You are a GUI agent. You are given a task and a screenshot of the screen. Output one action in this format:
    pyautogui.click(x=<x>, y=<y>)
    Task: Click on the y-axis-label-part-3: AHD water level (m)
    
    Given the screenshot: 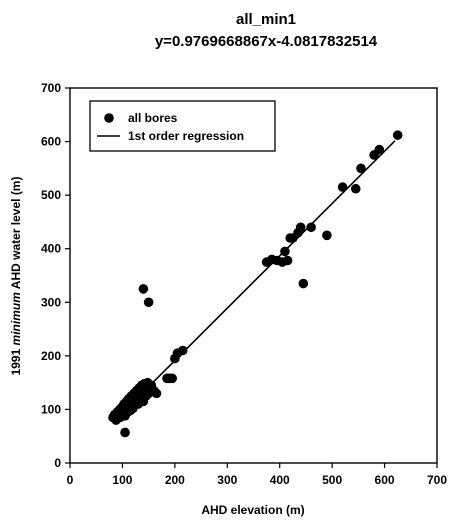 What is the action you would take?
    pyautogui.click(x=16, y=235)
    